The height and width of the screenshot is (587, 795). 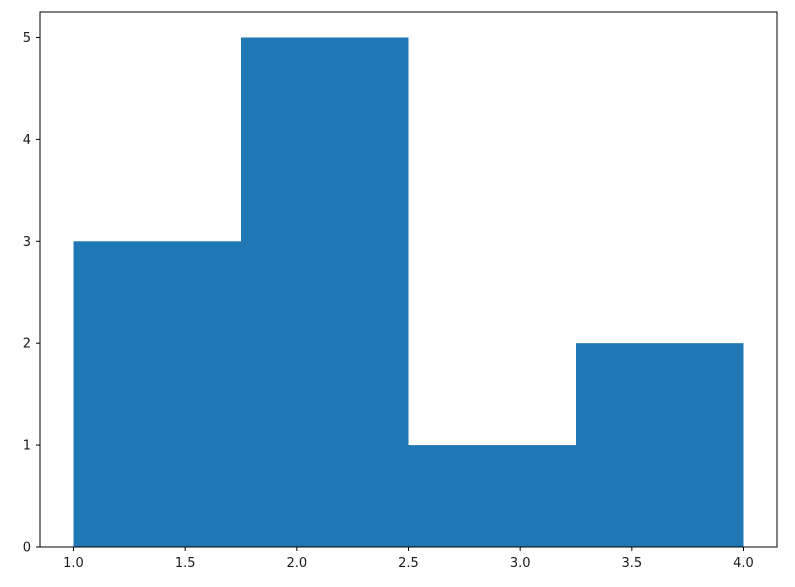 I want to click on y-tick-label: 2, so click(x=27, y=344).